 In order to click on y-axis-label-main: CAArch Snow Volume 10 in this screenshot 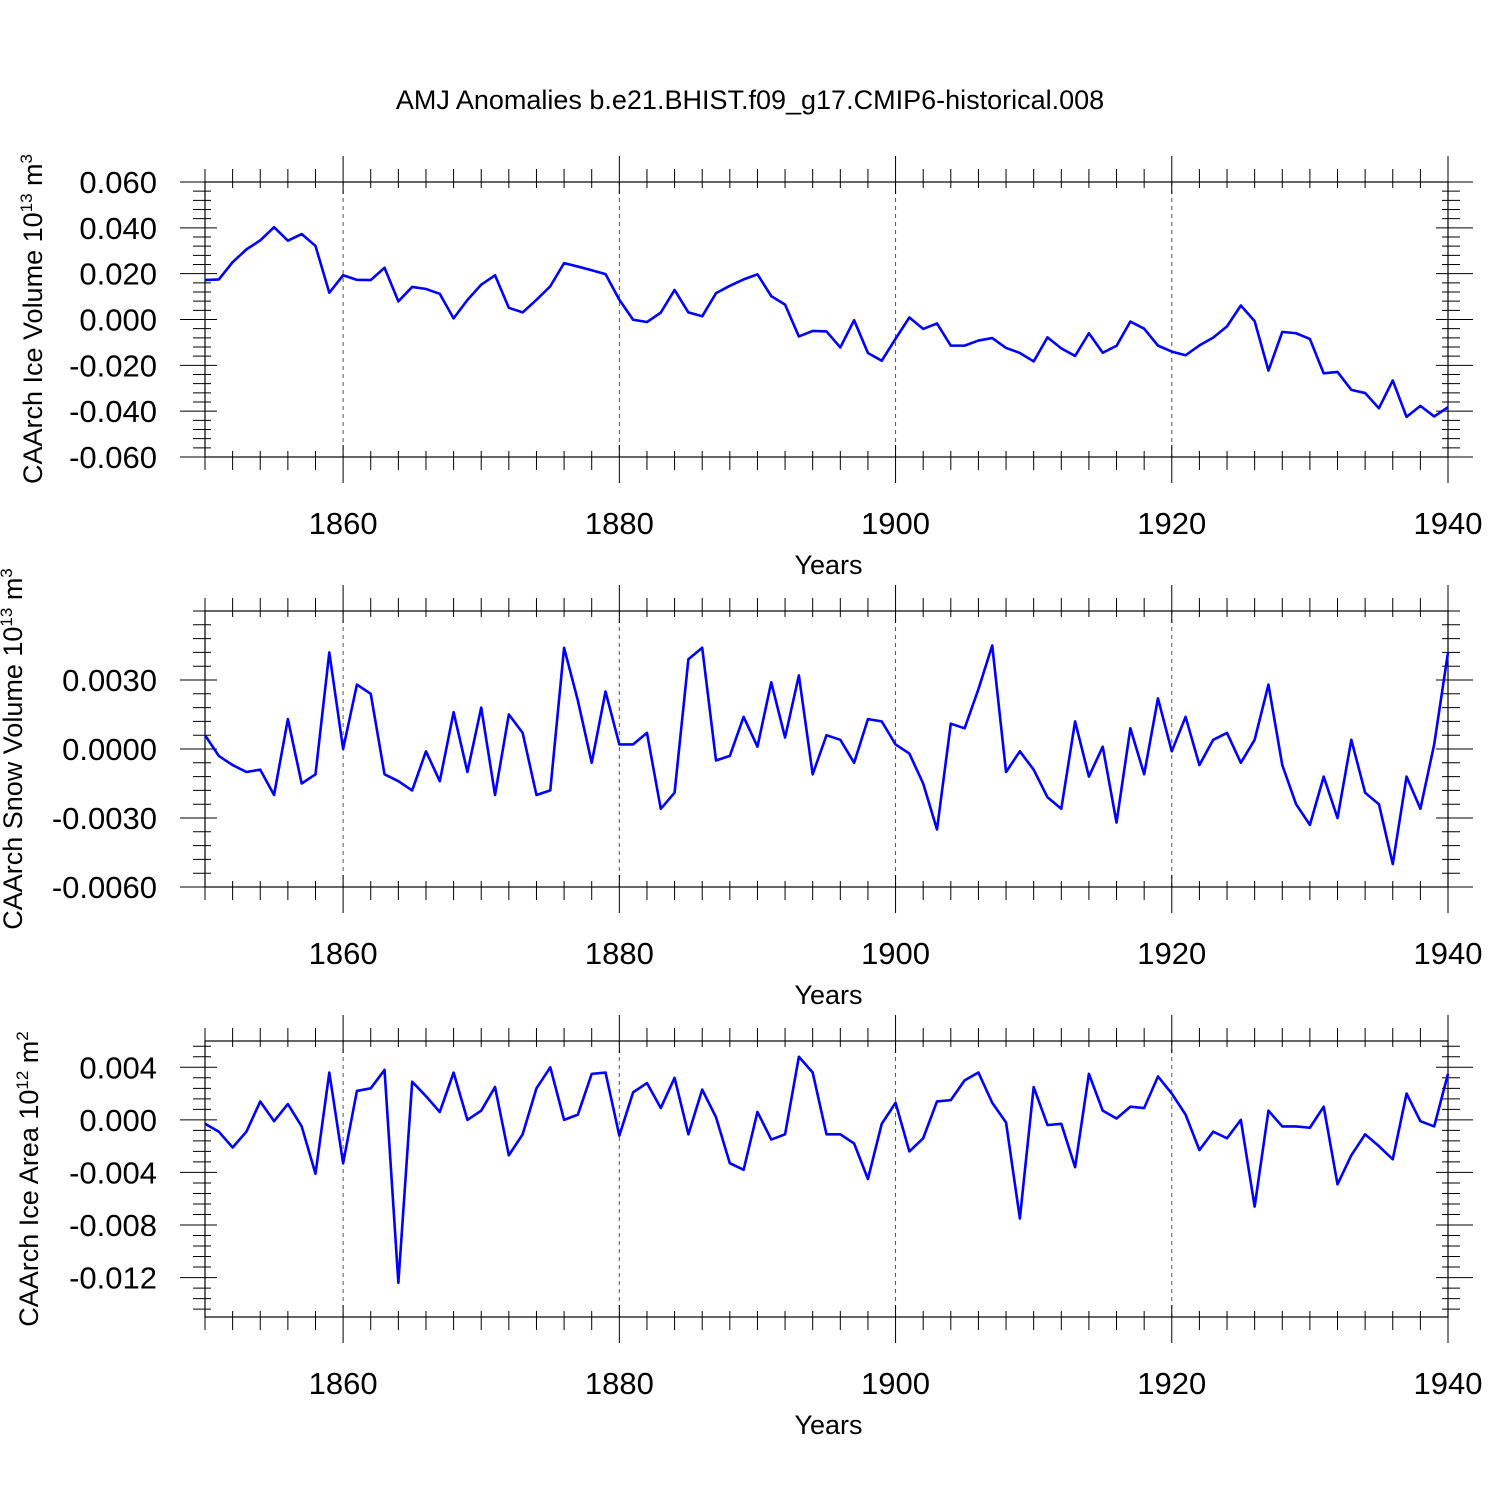, I will do `click(14, 778)`.